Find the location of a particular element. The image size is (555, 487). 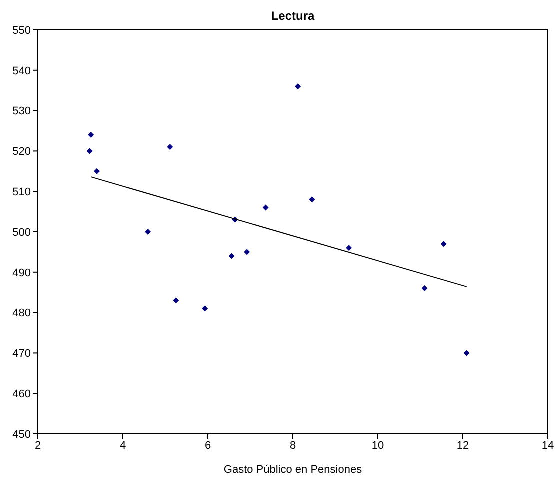

y-tick-label: 510 is located at coordinates (21, 192).